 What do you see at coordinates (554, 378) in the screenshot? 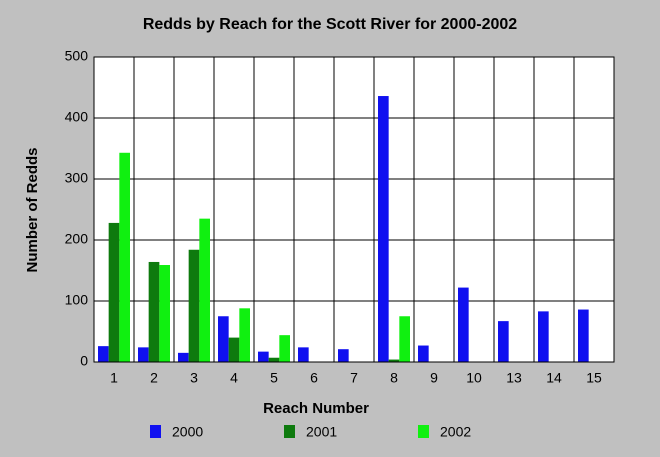
I see `x-tick-label: 14` at bounding box center [554, 378].